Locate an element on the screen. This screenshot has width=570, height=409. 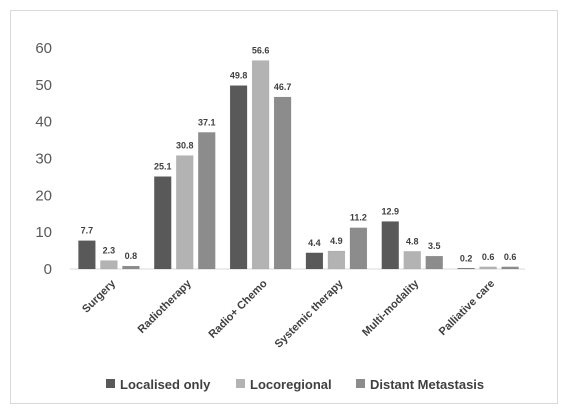
x-tick-label-radiotherapy: Radiotherapy is located at coordinates (165, 306).